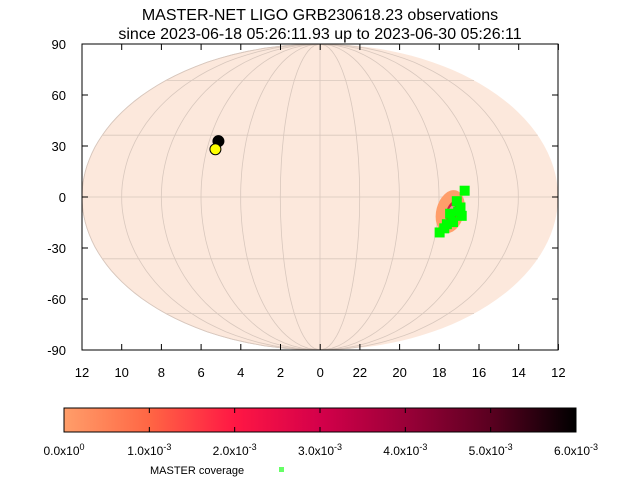  Describe the element at coordinates (215, 149) in the screenshot. I see `observation-point` at that location.